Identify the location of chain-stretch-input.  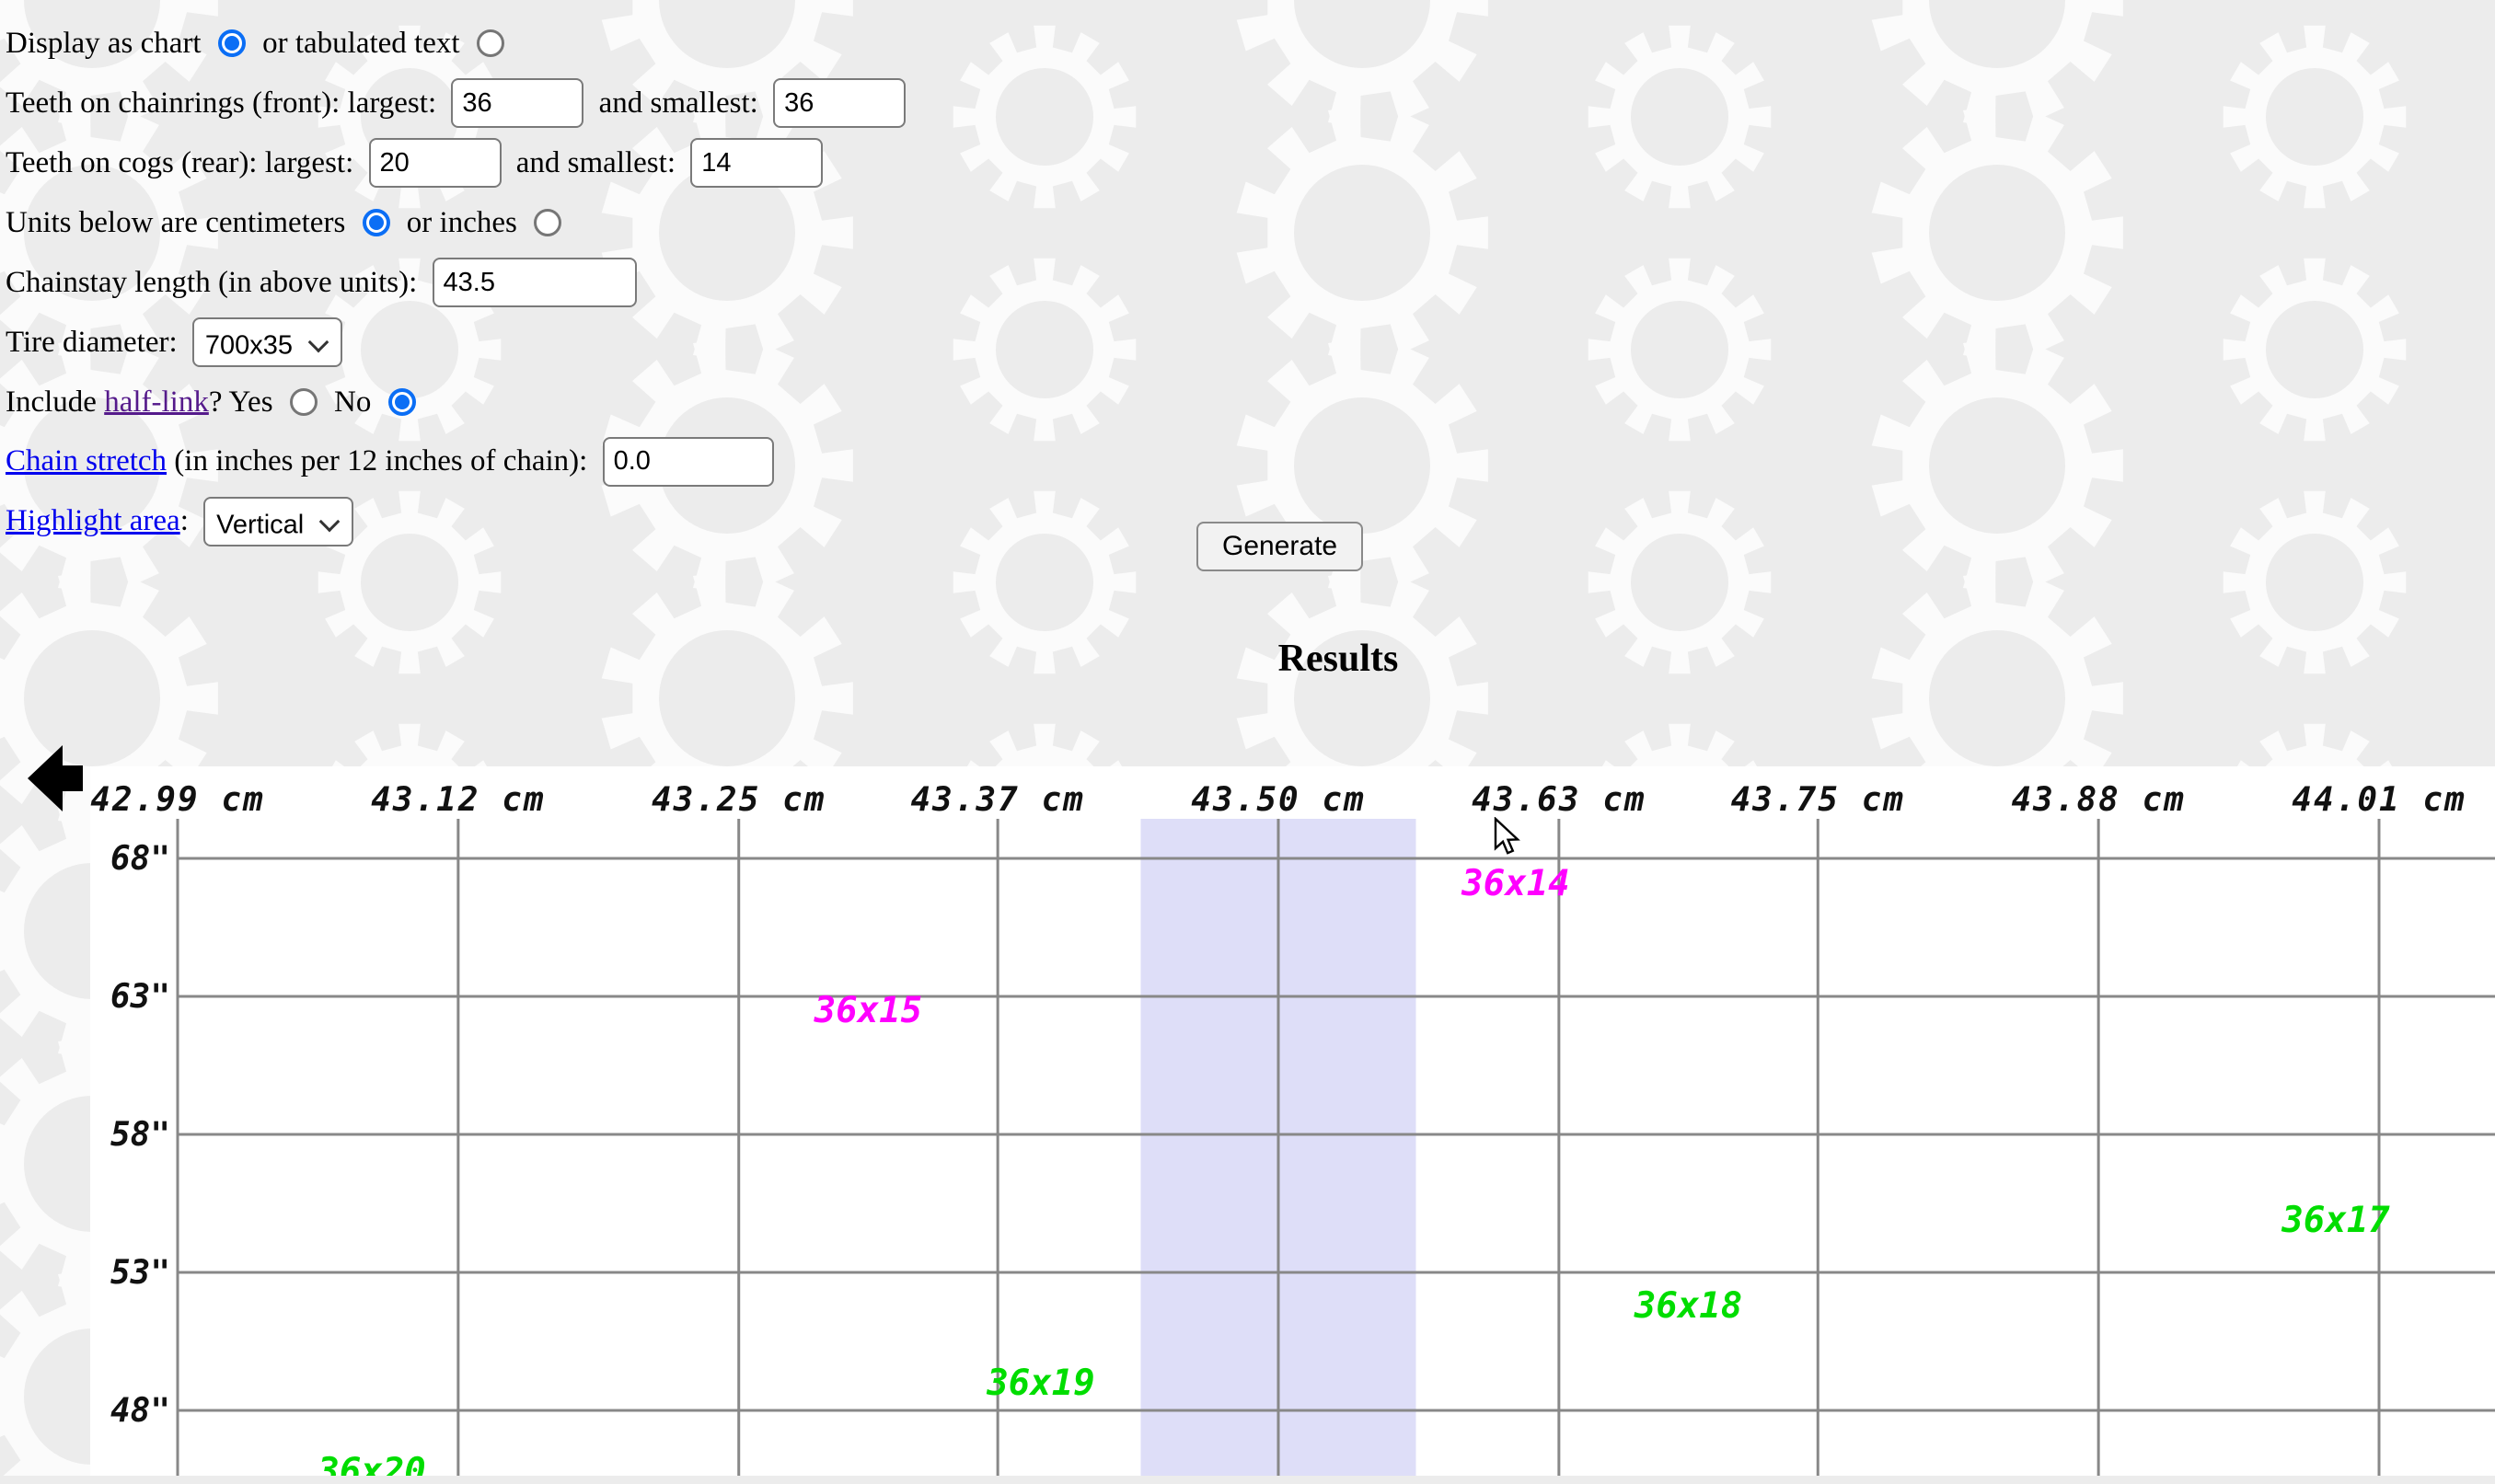
(688, 461).